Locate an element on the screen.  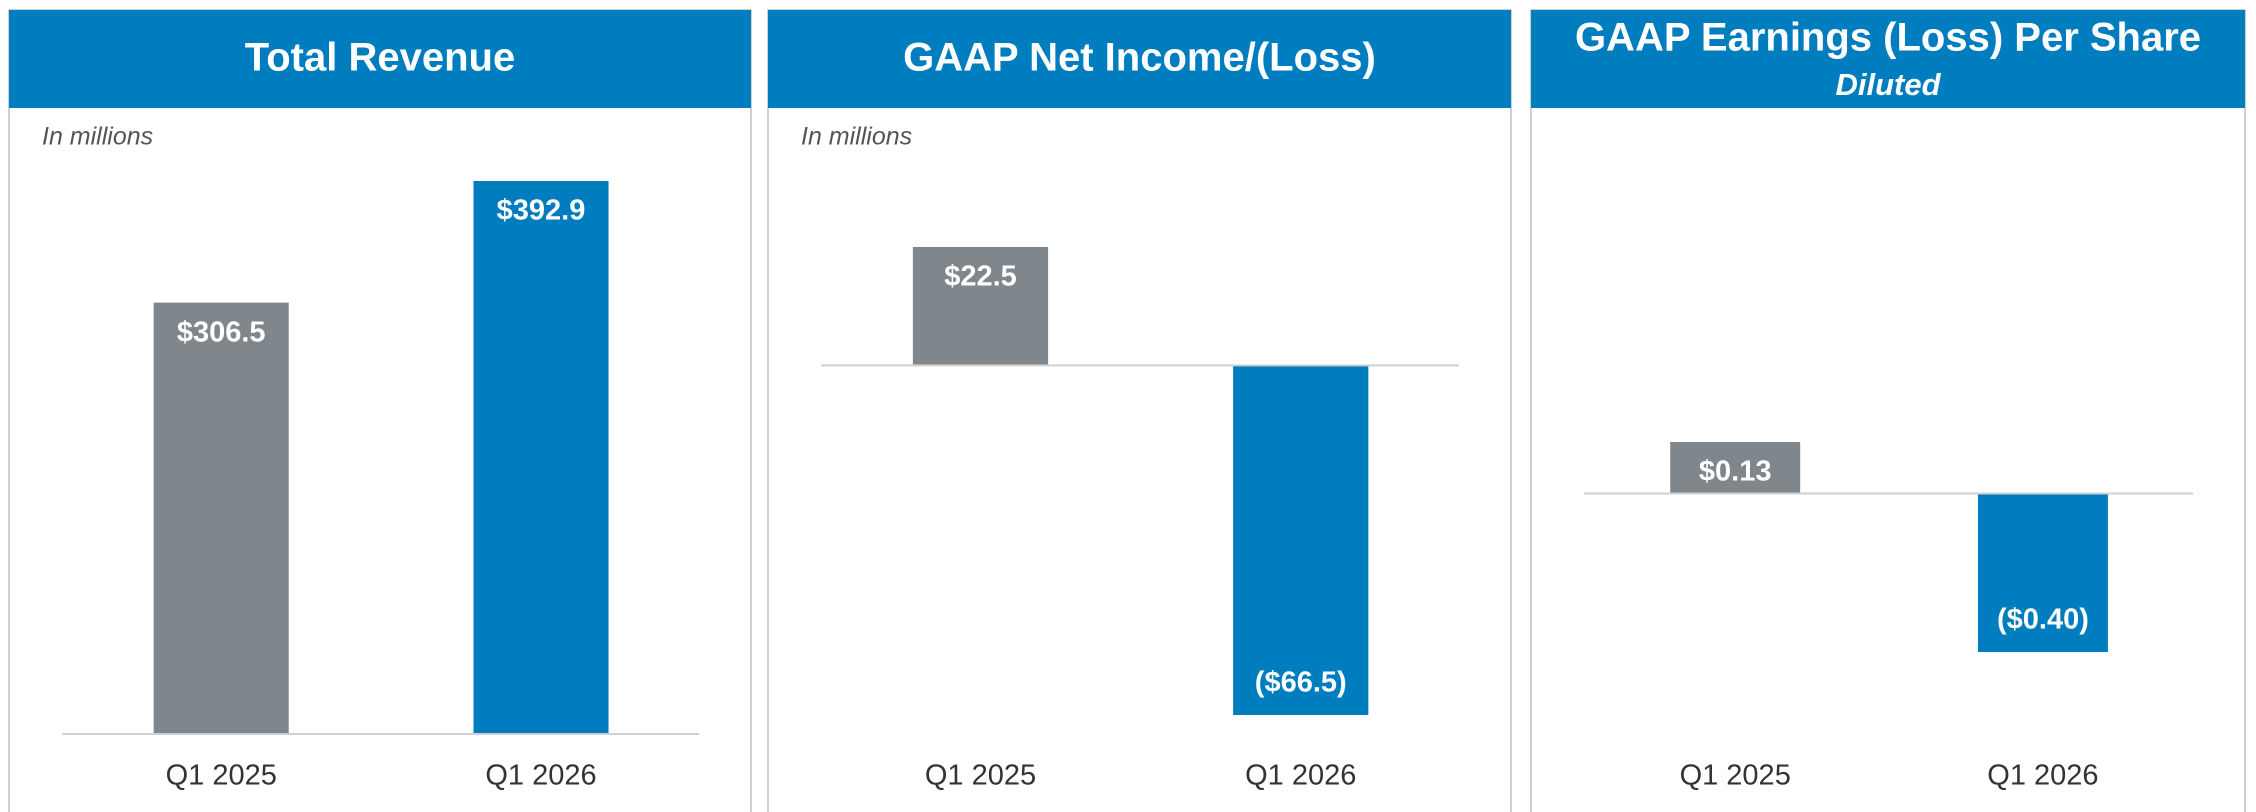
value-label: $0.13 is located at coordinates (1735, 472).